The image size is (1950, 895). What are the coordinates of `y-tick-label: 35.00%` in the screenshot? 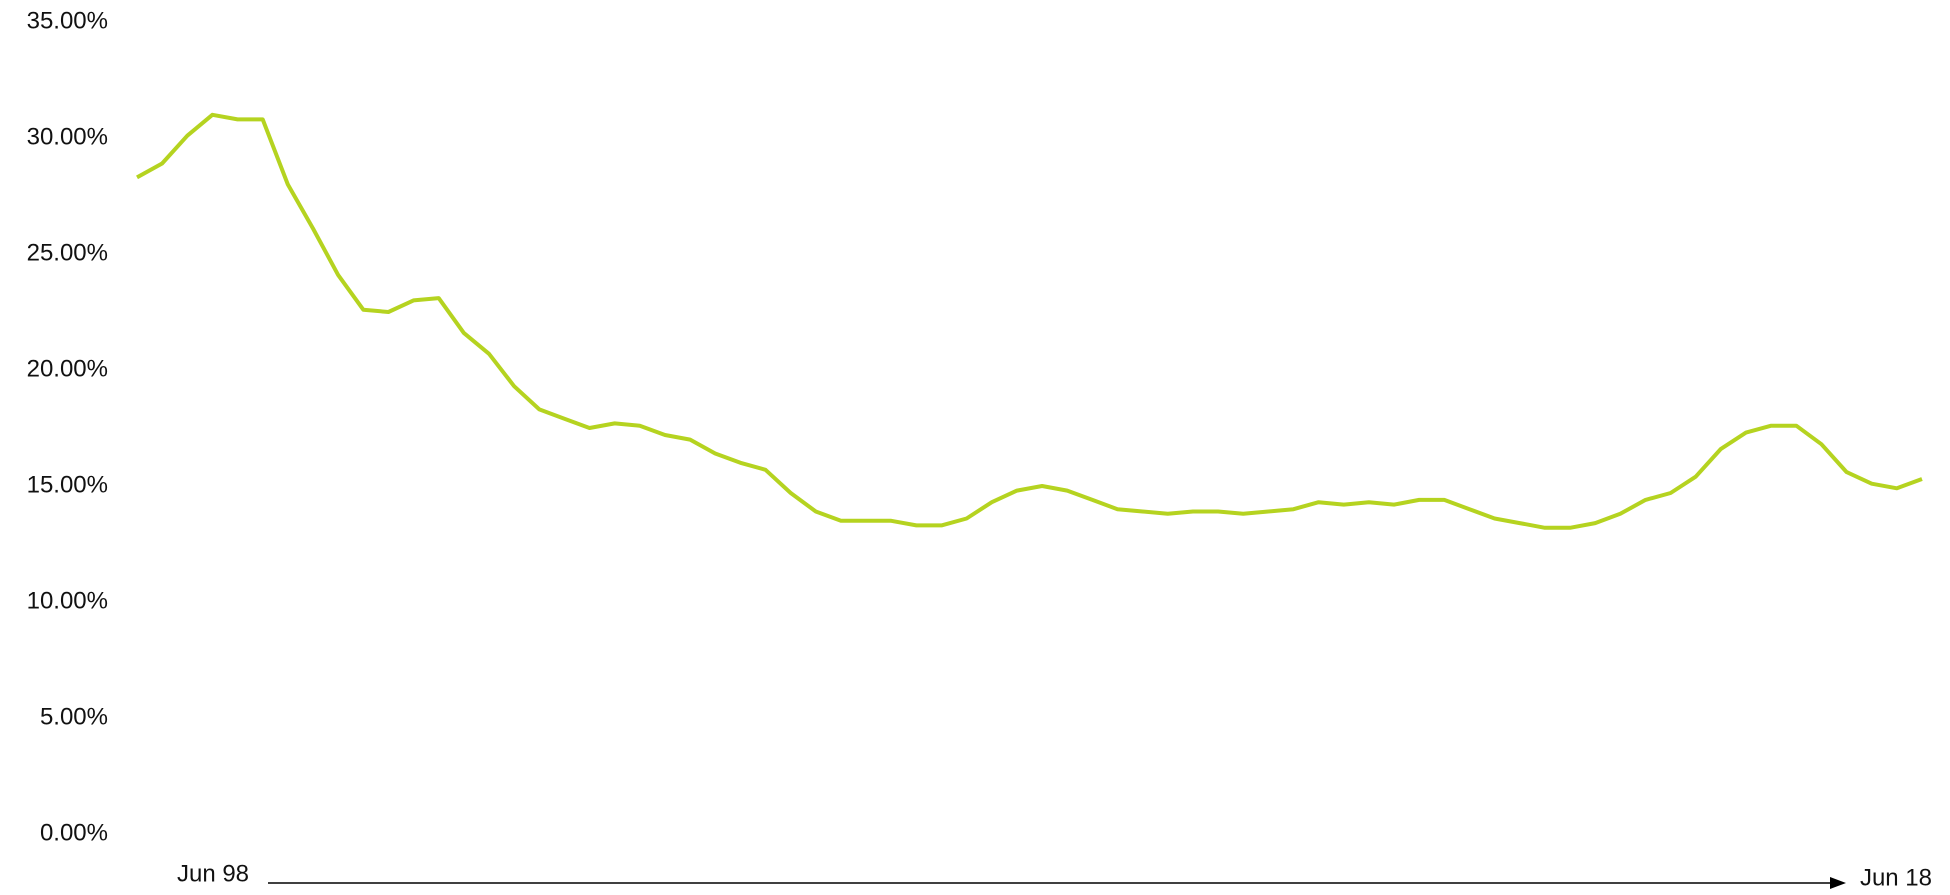 It's located at (67, 20).